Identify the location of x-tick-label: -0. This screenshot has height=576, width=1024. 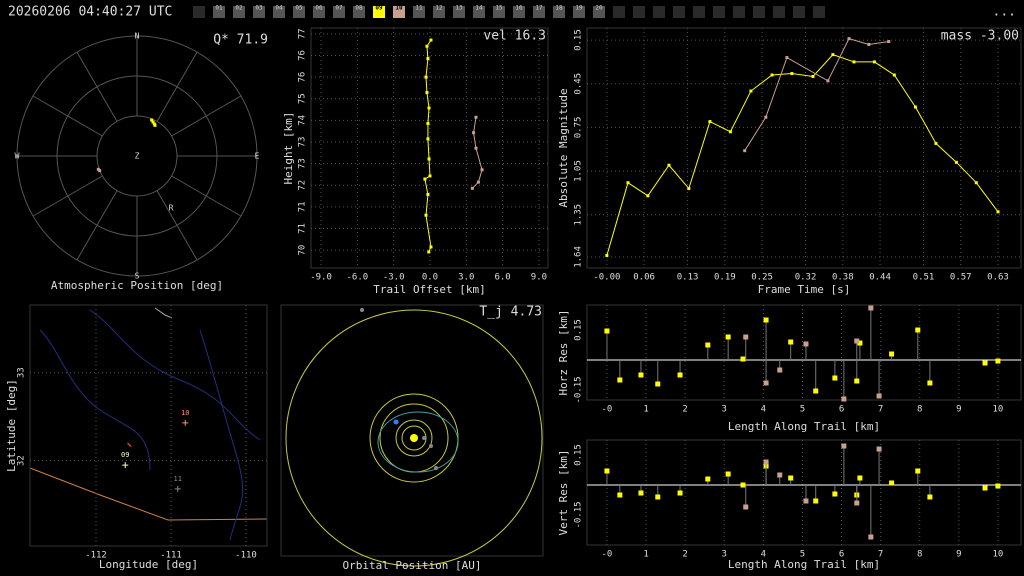
(607, 555).